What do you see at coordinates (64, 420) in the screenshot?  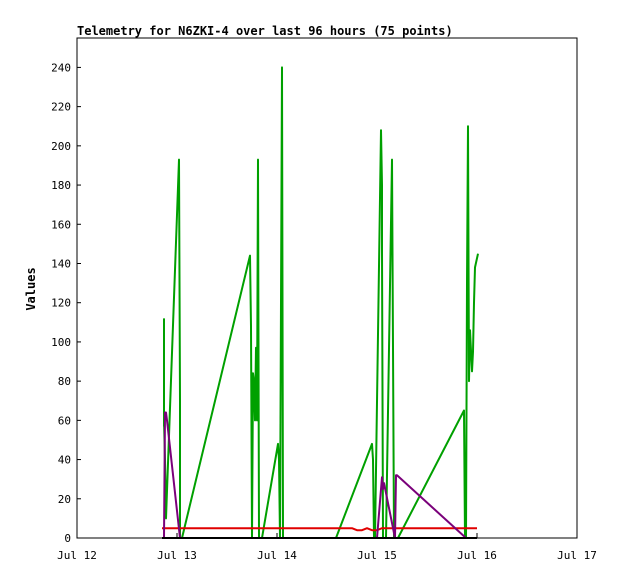 I see `y-tick-label: 60` at bounding box center [64, 420].